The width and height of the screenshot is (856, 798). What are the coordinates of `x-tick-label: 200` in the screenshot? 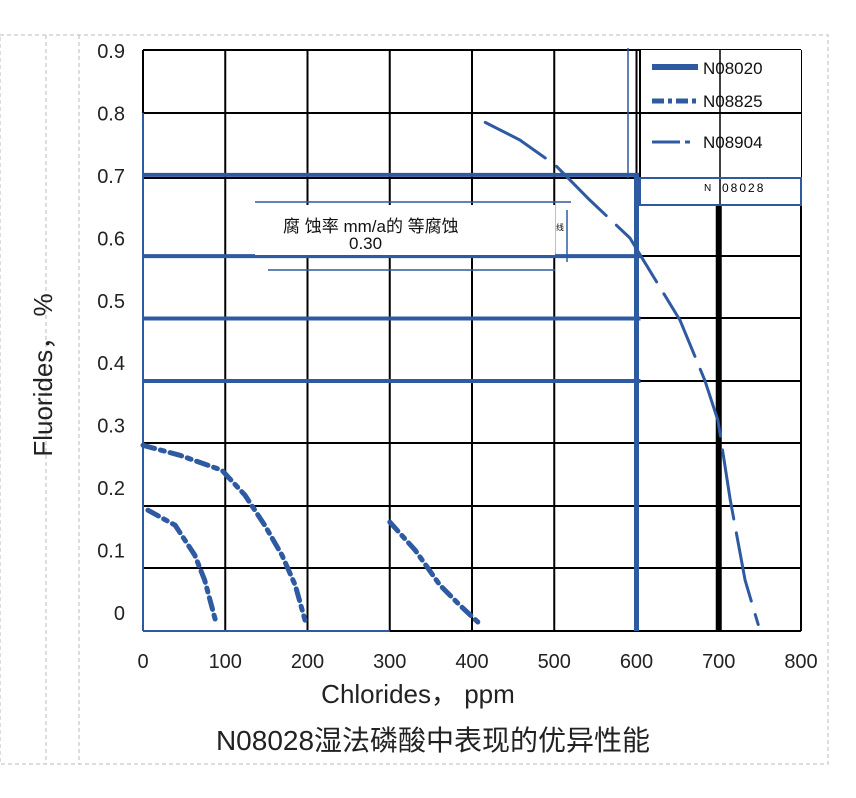 It's located at (307, 662).